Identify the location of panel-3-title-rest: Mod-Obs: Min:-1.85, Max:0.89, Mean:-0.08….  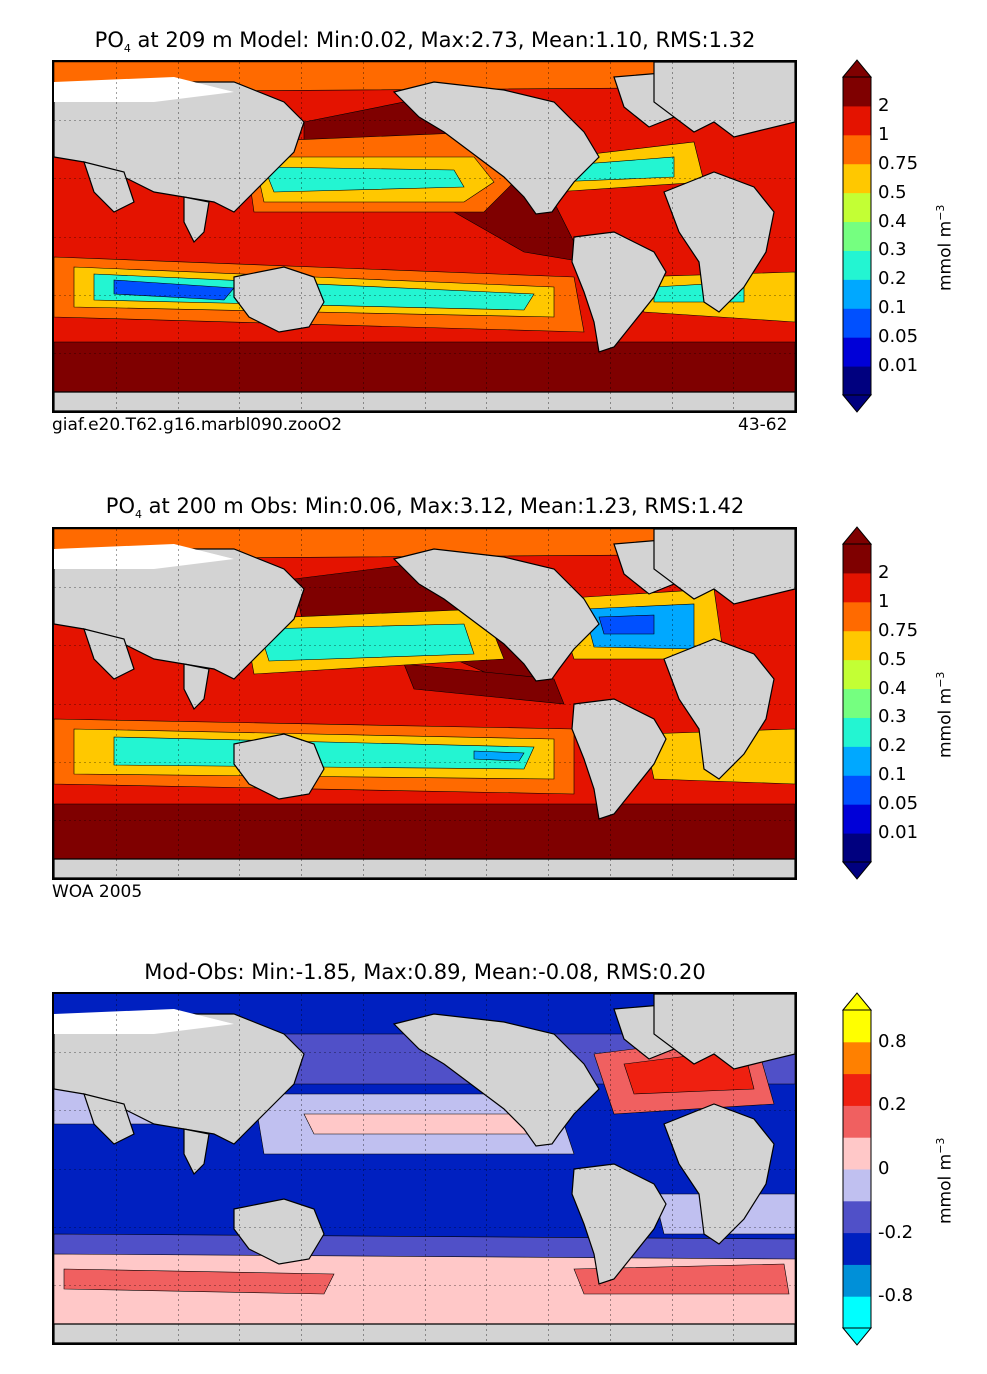
(425, 972).